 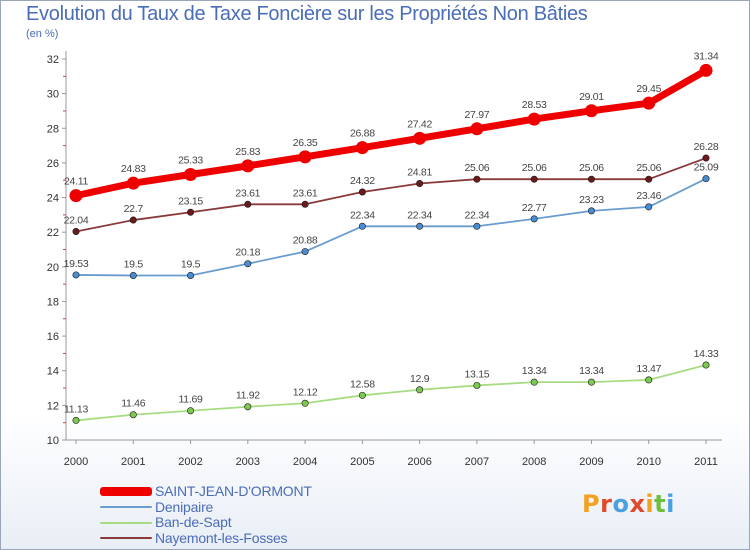 What do you see at coordinates (305, 143) in the screenshot?
I see `data-label: 26.35` at bounding box center [305, 143].